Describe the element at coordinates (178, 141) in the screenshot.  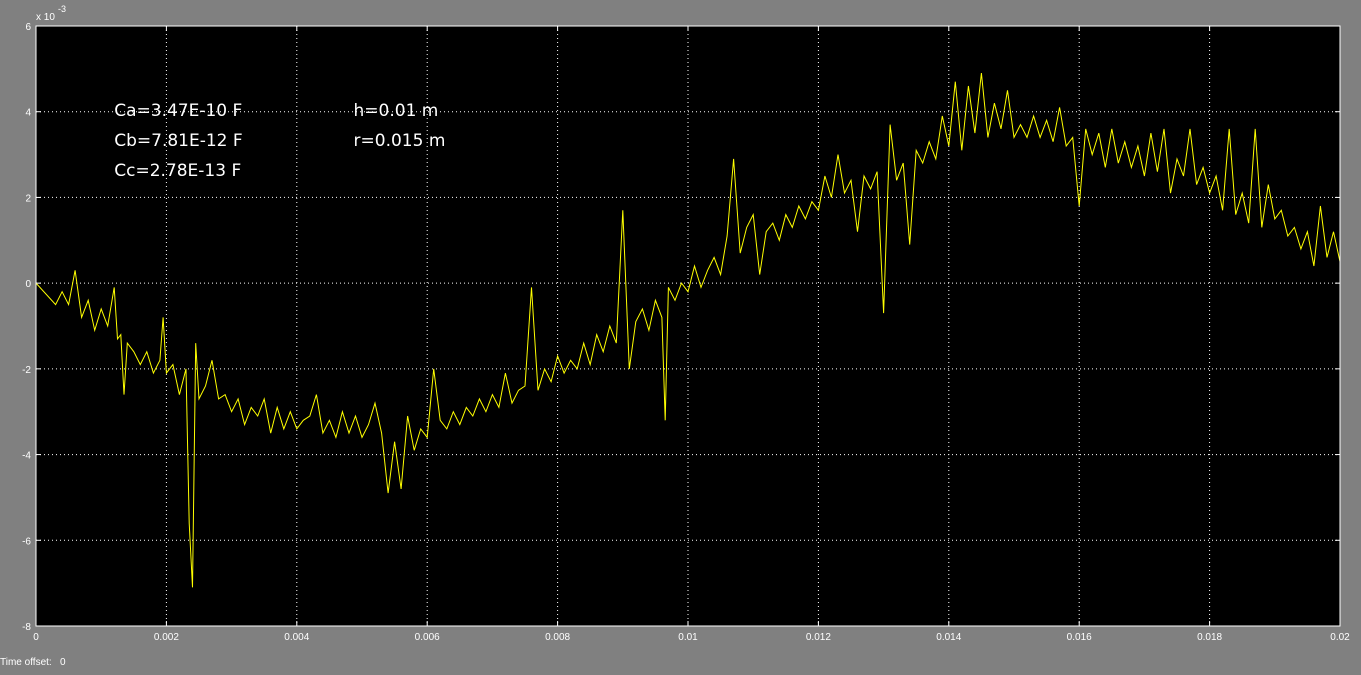
I see `annotation-text: Cb=7.81E-12 F` at that location.